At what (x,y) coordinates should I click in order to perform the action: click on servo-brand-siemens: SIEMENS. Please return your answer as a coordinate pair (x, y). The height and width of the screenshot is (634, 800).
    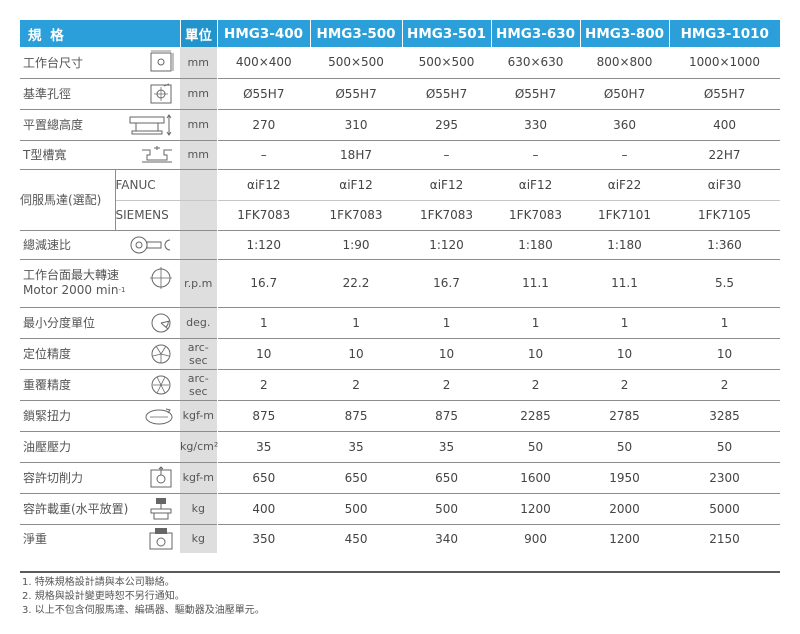
    Looking at the image, I should click on (142, 215).